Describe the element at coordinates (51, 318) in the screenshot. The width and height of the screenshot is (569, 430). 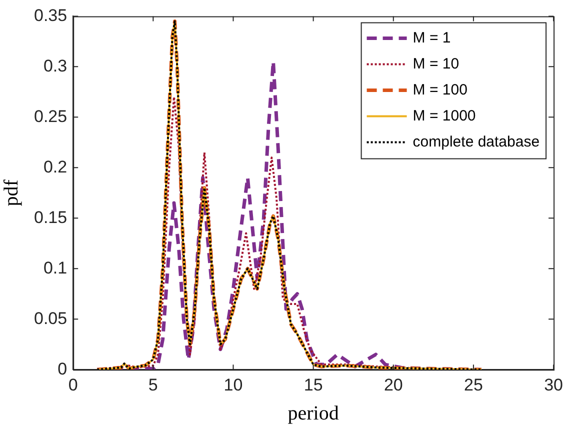
I see `y-tick-label: 0.05` at that location.